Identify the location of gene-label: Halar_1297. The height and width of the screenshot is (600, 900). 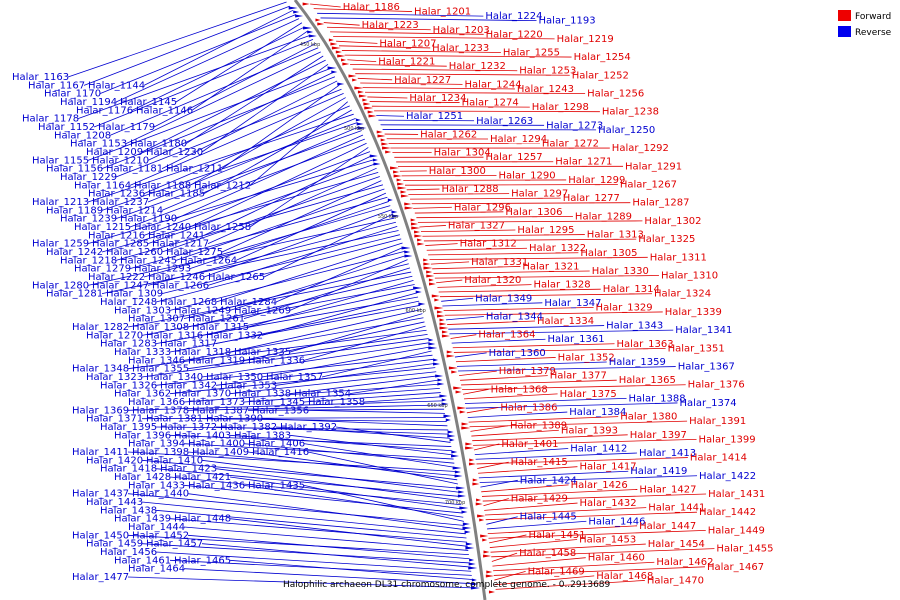
(539, 194).